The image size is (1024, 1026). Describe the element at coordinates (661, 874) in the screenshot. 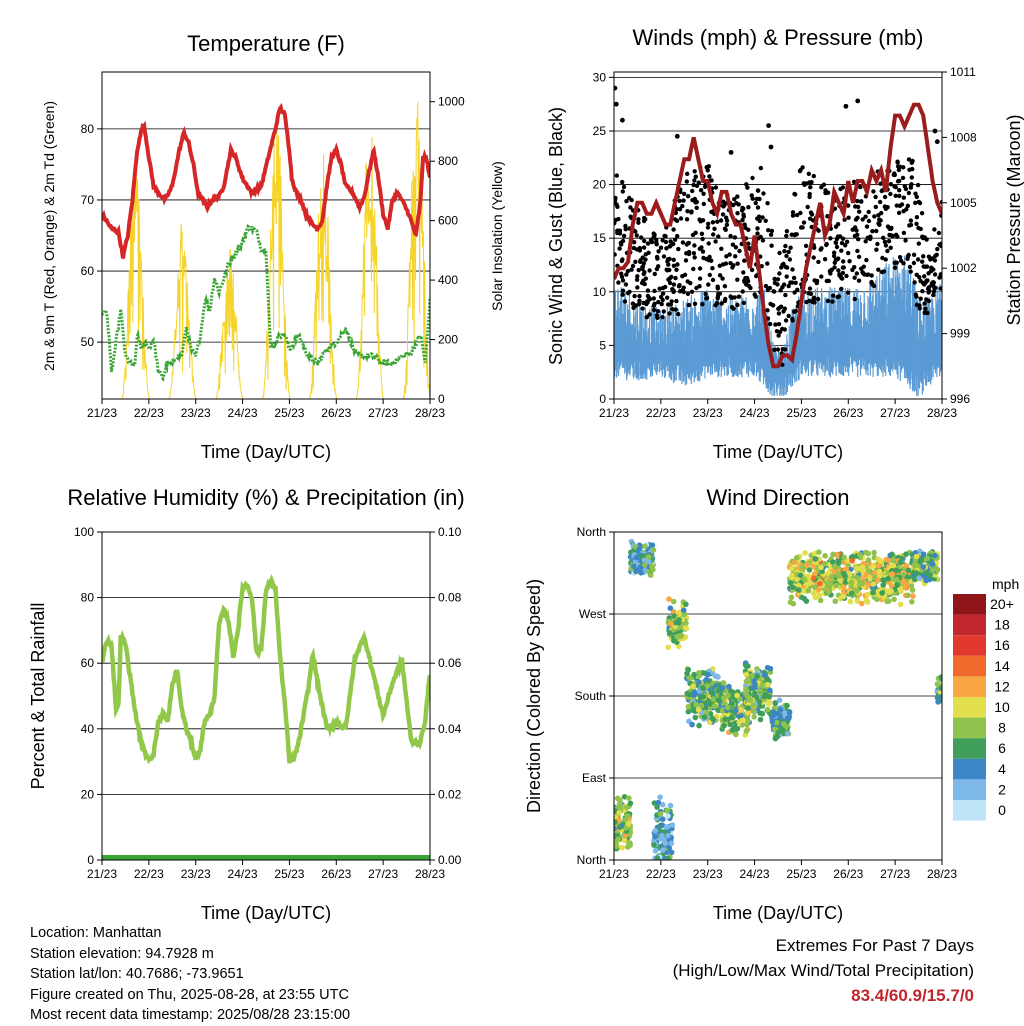

I see `x-tick-label: 22/23` at that location.